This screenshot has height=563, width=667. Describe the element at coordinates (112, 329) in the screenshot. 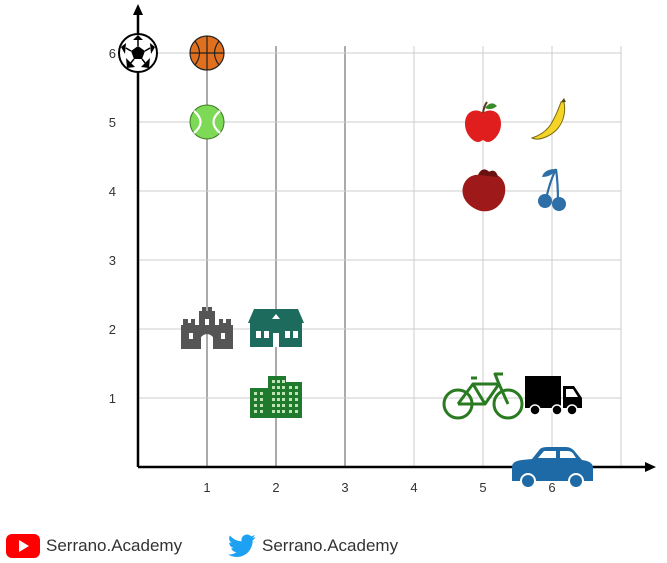

I see `y-tick-label: 2` at that location.